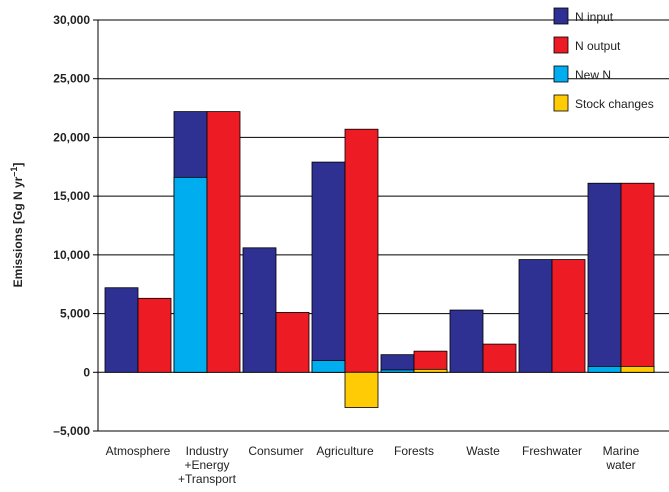  What do you see at coordinates (207, 451) in the screenshot?
I see `x-tick-label: Industry` at bounding box center [207, 451].